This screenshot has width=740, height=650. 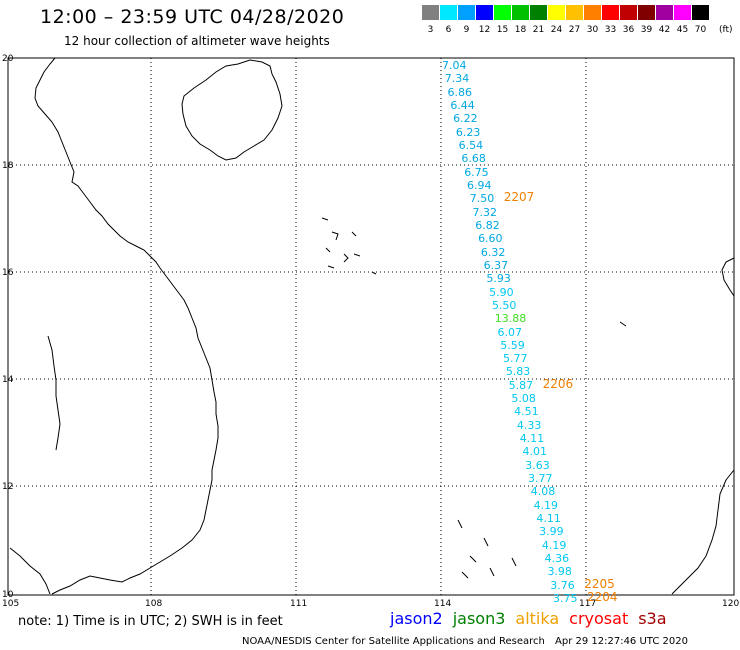 What do you see at coordinates (8, 59) in the screenshot?
I see `y-tick-20: 20` at bounding box center [8, 59].